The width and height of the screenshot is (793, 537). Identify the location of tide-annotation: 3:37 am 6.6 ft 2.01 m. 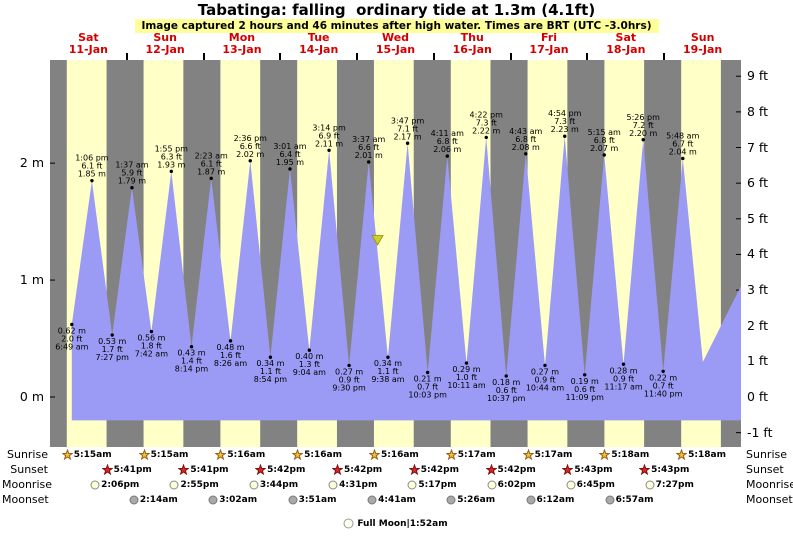
(368, 147).